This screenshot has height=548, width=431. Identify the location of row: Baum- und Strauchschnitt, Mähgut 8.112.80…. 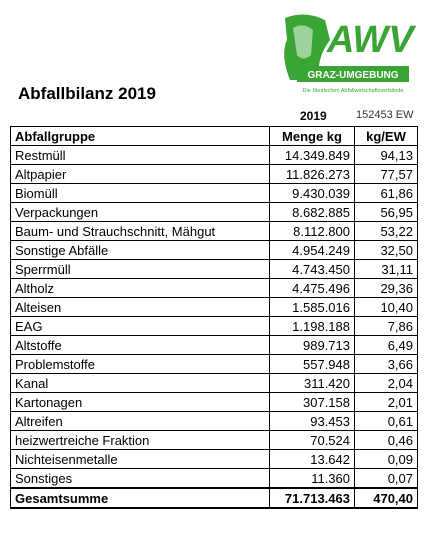
(214, 231).